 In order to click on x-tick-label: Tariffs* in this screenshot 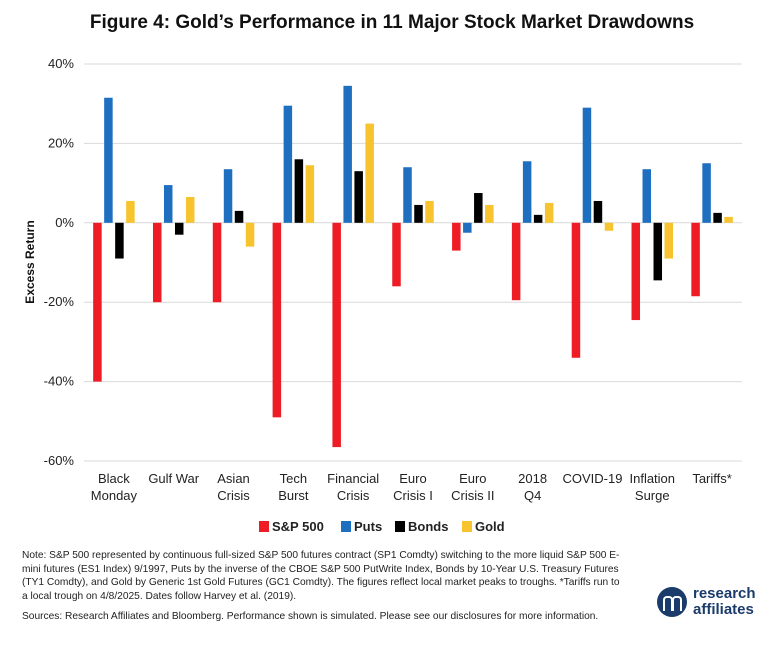, I will do `click(712, 478)`.